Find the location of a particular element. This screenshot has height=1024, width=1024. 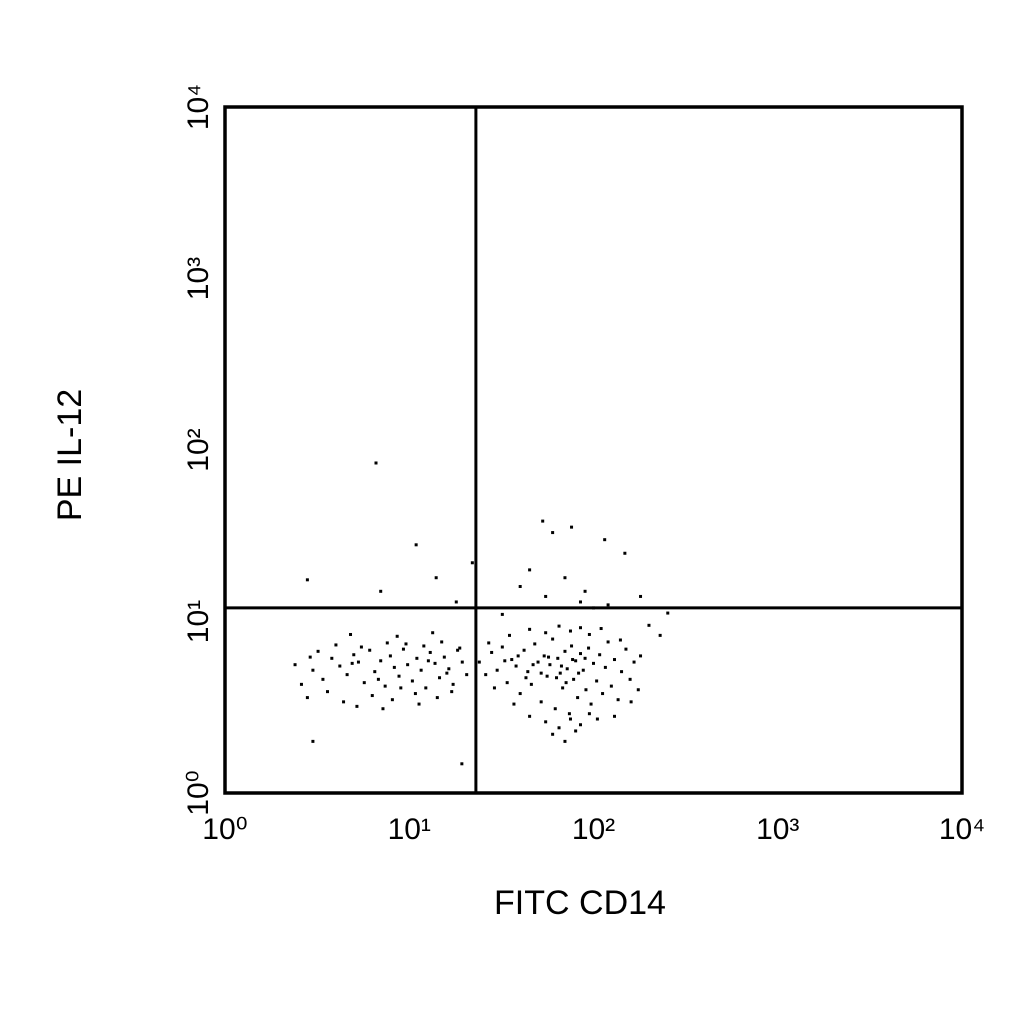

x-tick-label: 10⁰ is located at coordinates (224, 829).